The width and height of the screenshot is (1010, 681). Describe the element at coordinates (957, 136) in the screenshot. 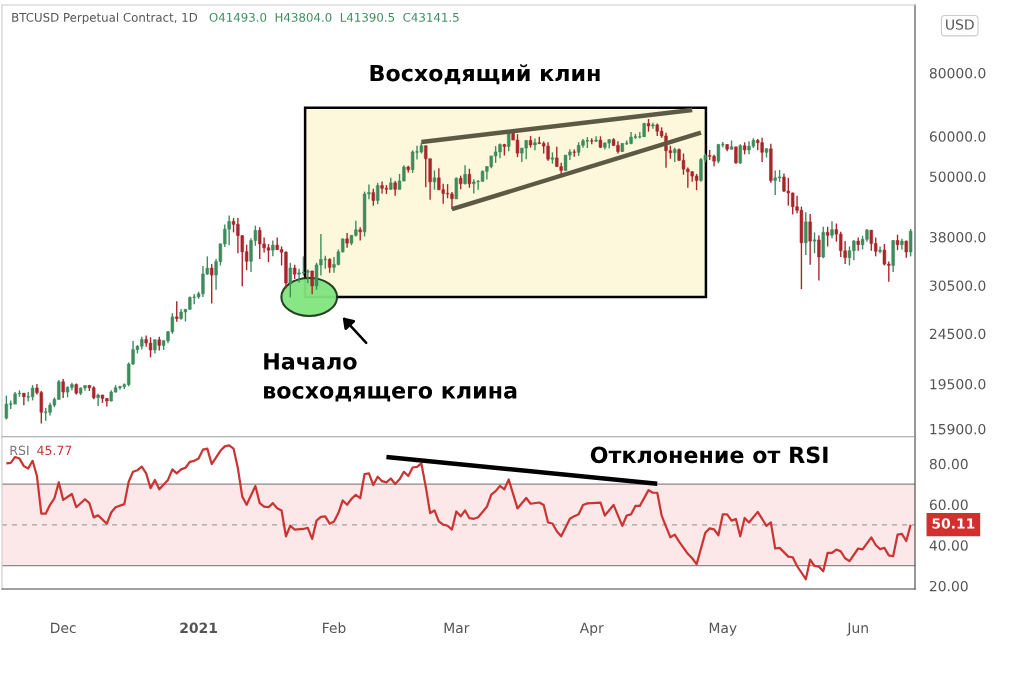

I see `y-tick-label: 60000.0` at that location.